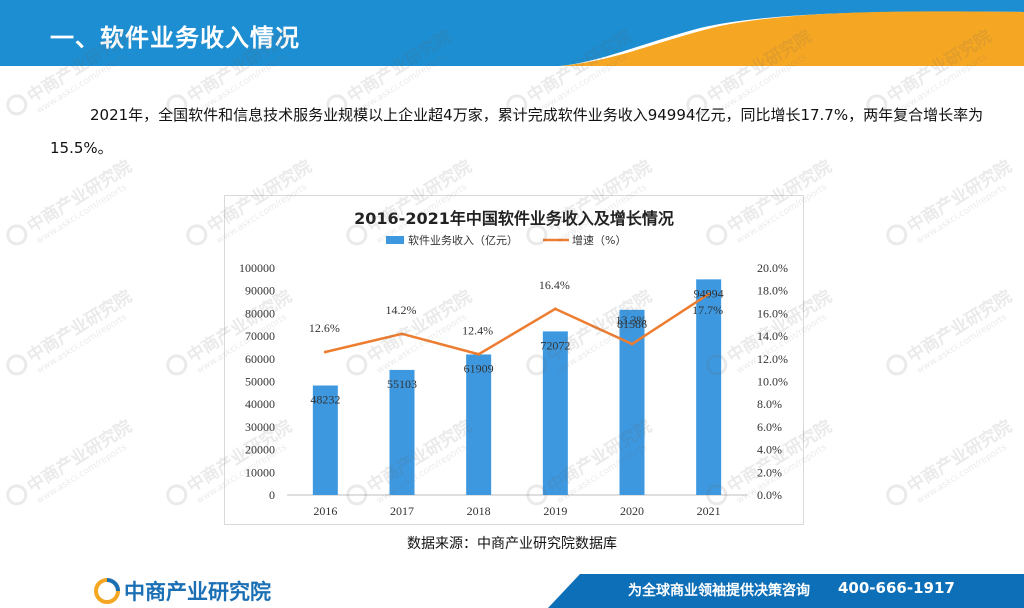 Image resolution: width=1024 pixels, height=608 pixels. Describe the element at coordinates (769, 472) in the screenshot. I see `y-right-tick-label: 2.0%` at that location.